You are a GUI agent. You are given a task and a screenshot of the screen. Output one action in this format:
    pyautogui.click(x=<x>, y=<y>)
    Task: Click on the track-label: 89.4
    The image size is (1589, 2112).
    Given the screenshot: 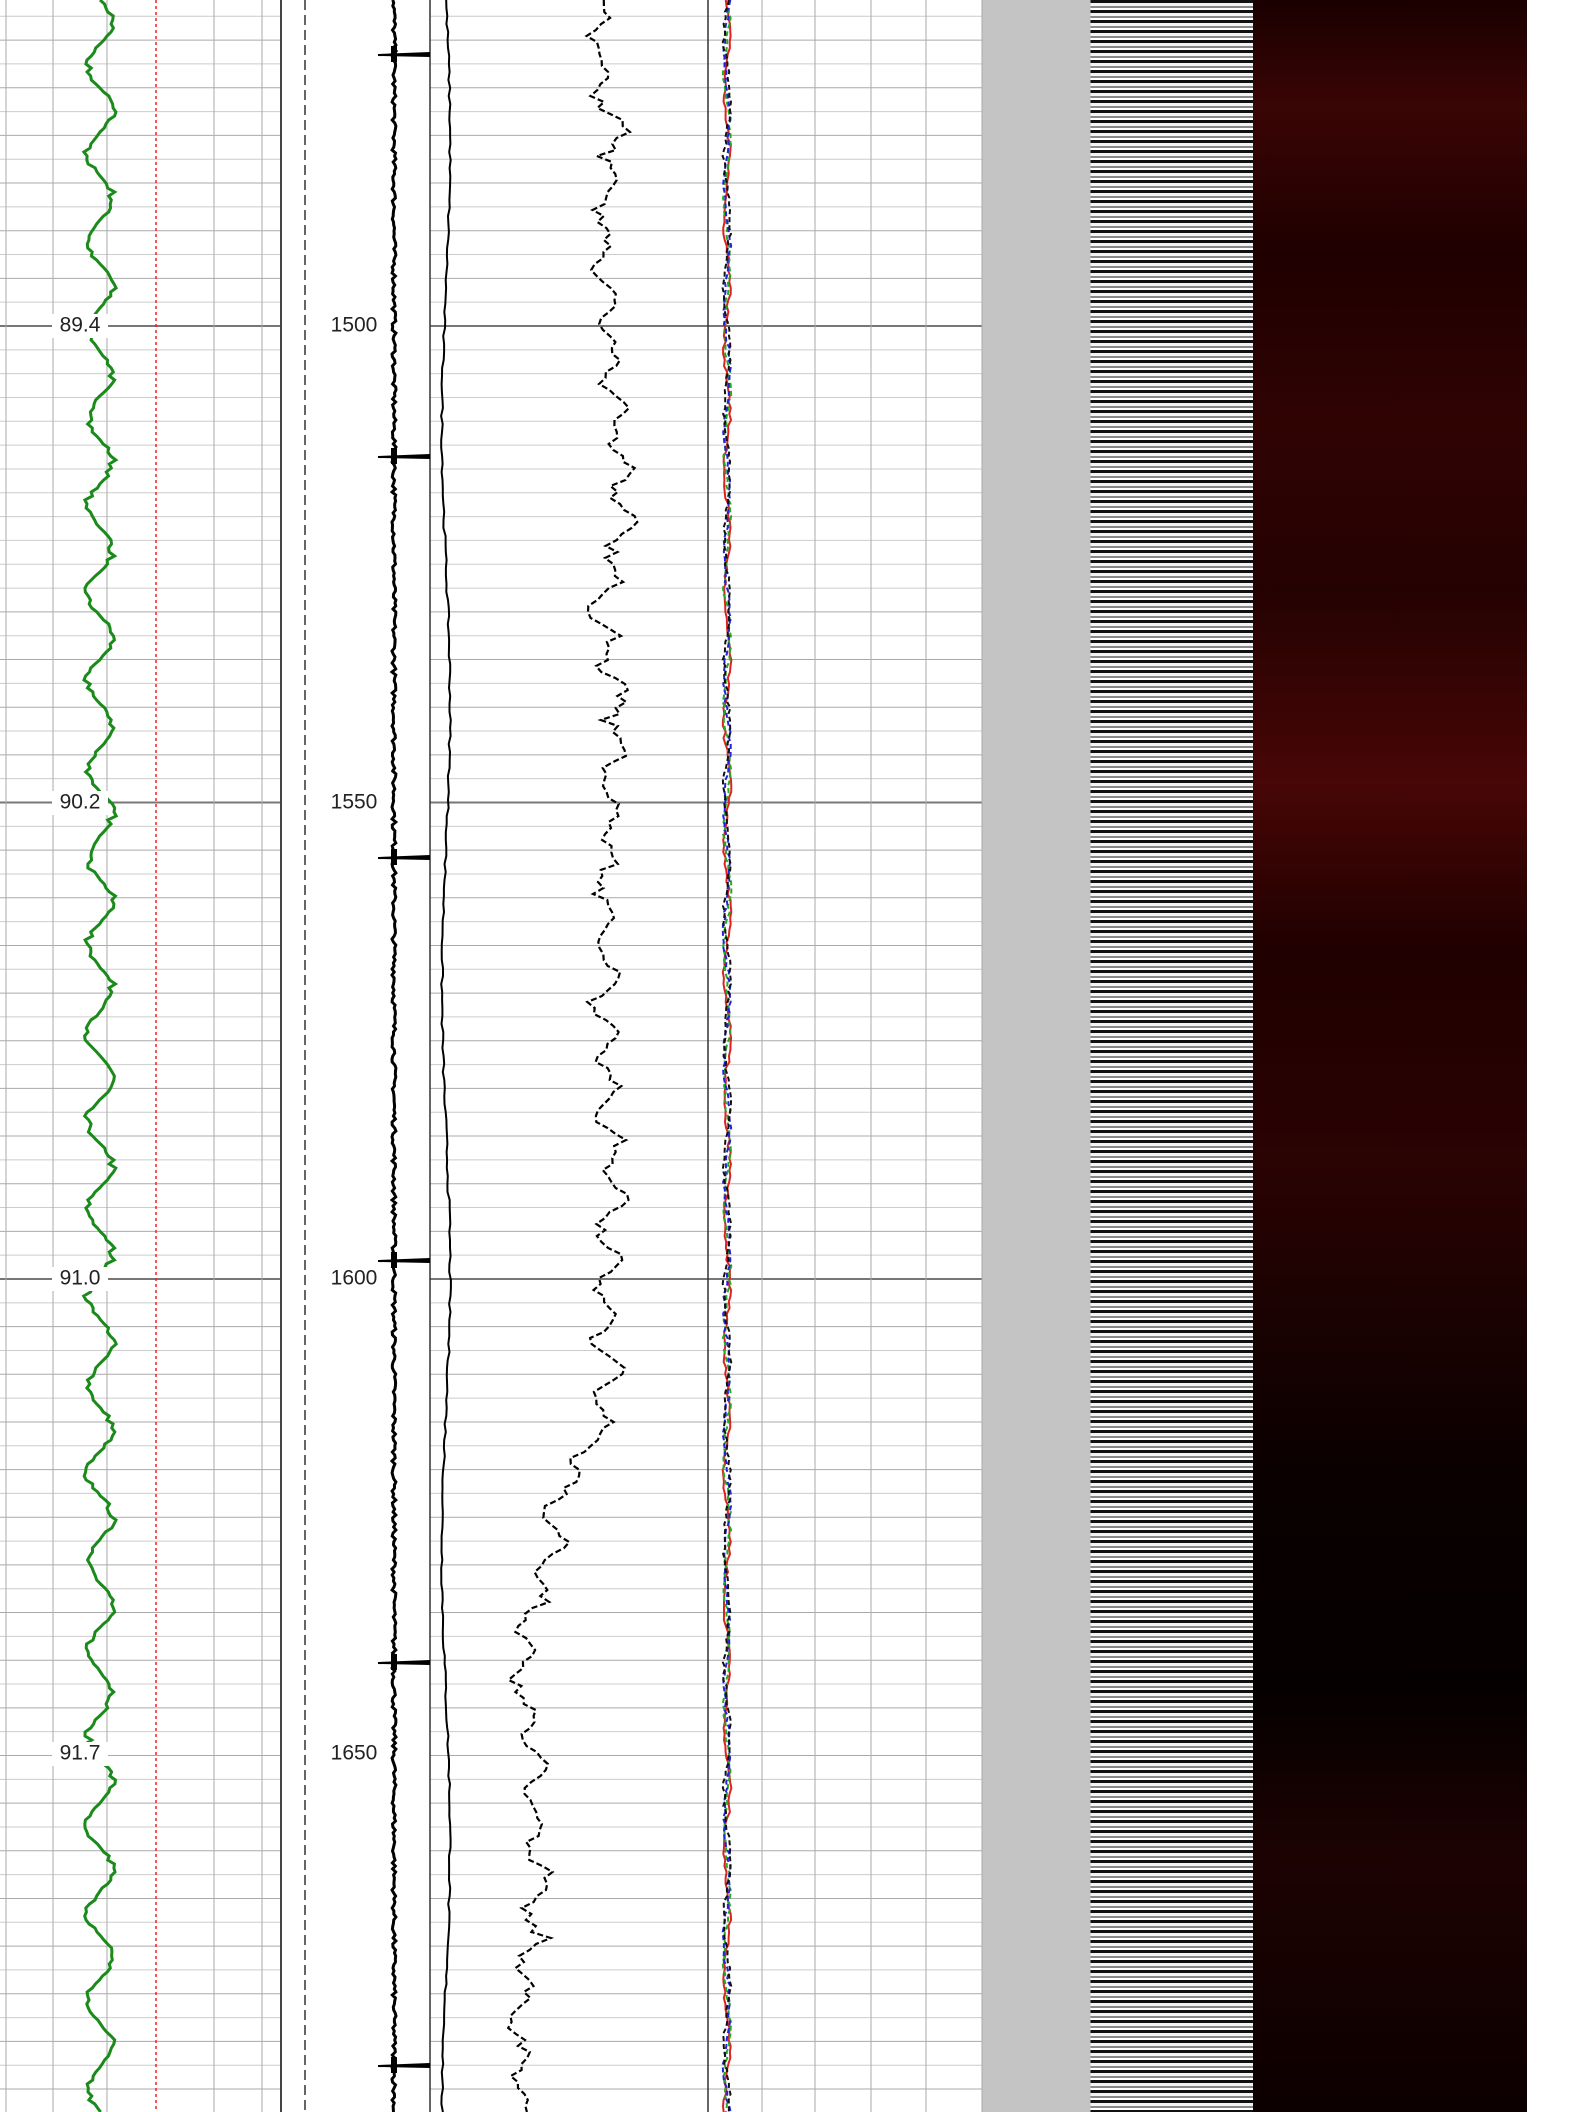 What is the action you would take?
    pyautogui.click(x=80, y=325)
    